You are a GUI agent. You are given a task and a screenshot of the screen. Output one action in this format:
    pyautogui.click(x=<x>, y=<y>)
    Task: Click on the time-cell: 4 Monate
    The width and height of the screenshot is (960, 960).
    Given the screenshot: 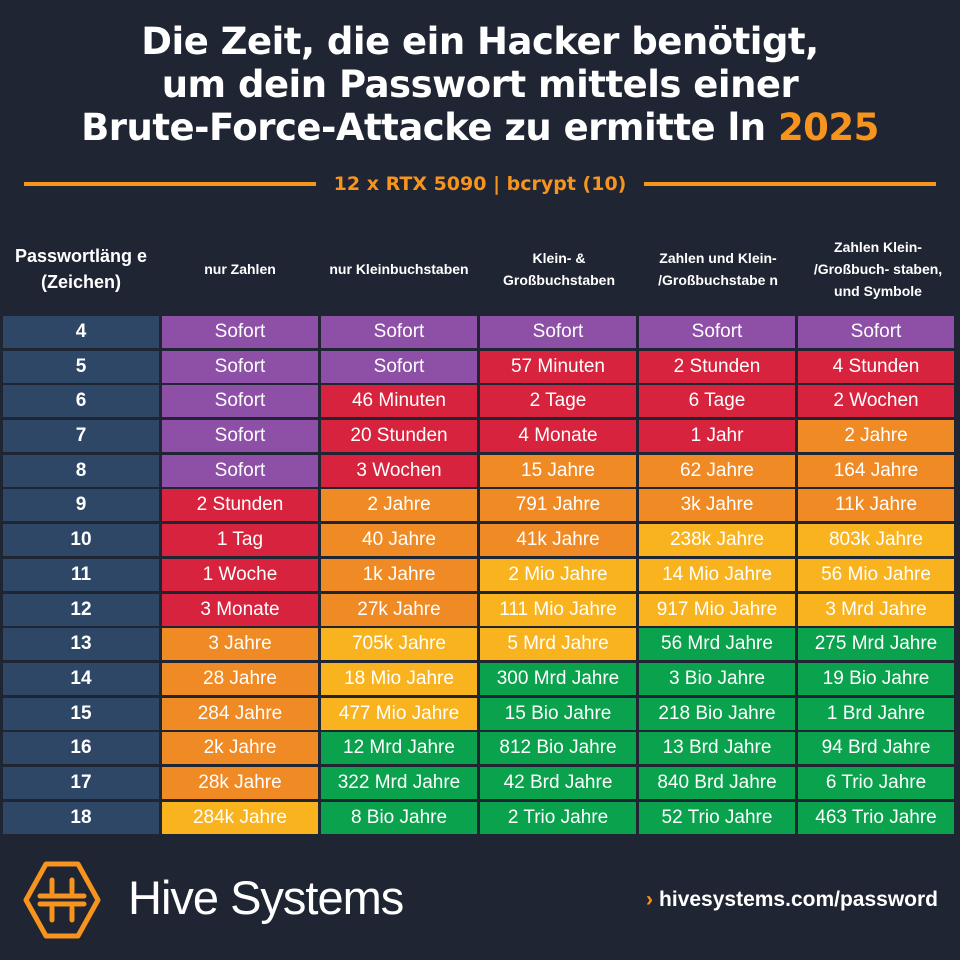 What is the action you would take?
    pyautogui.click(x=558, y=436)
    